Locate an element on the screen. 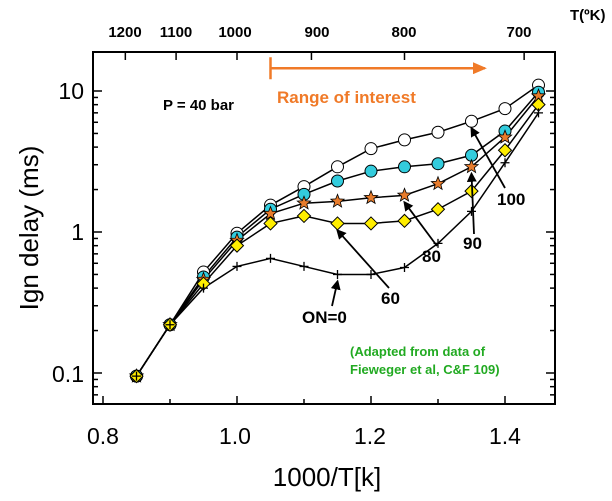  series-label-arrows is located at coordinates (418, 216).